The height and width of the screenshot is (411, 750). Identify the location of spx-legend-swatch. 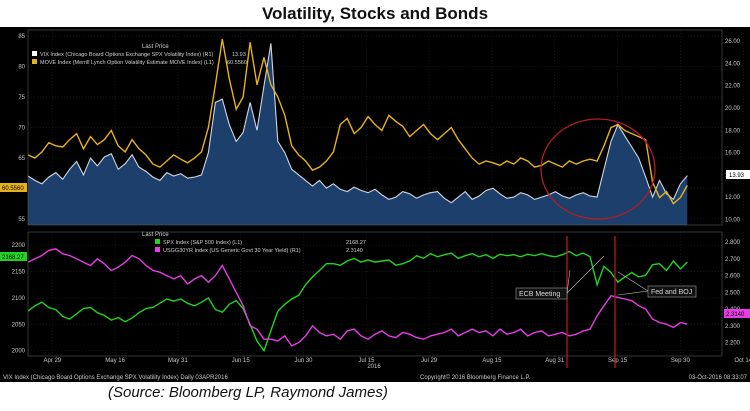
(157, 241).